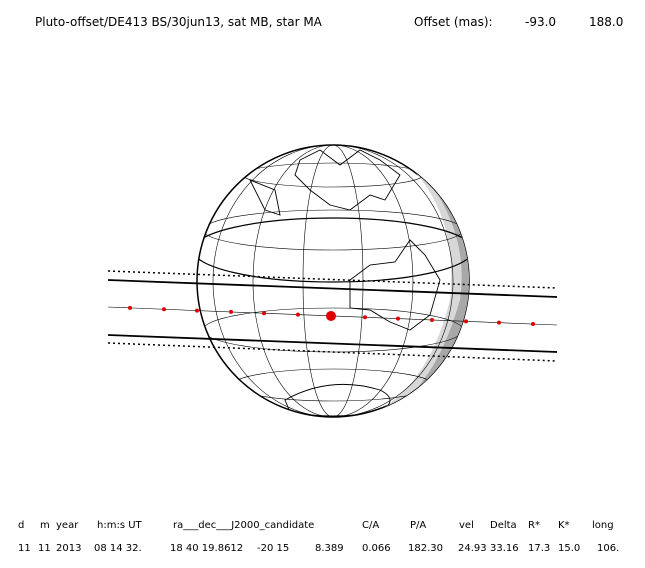 This screenshot has height=568, width=645. What do you see at coordinates (273, 548) in the screenshot?
I see `cell: -20 15` at bounding box center [273, 548].